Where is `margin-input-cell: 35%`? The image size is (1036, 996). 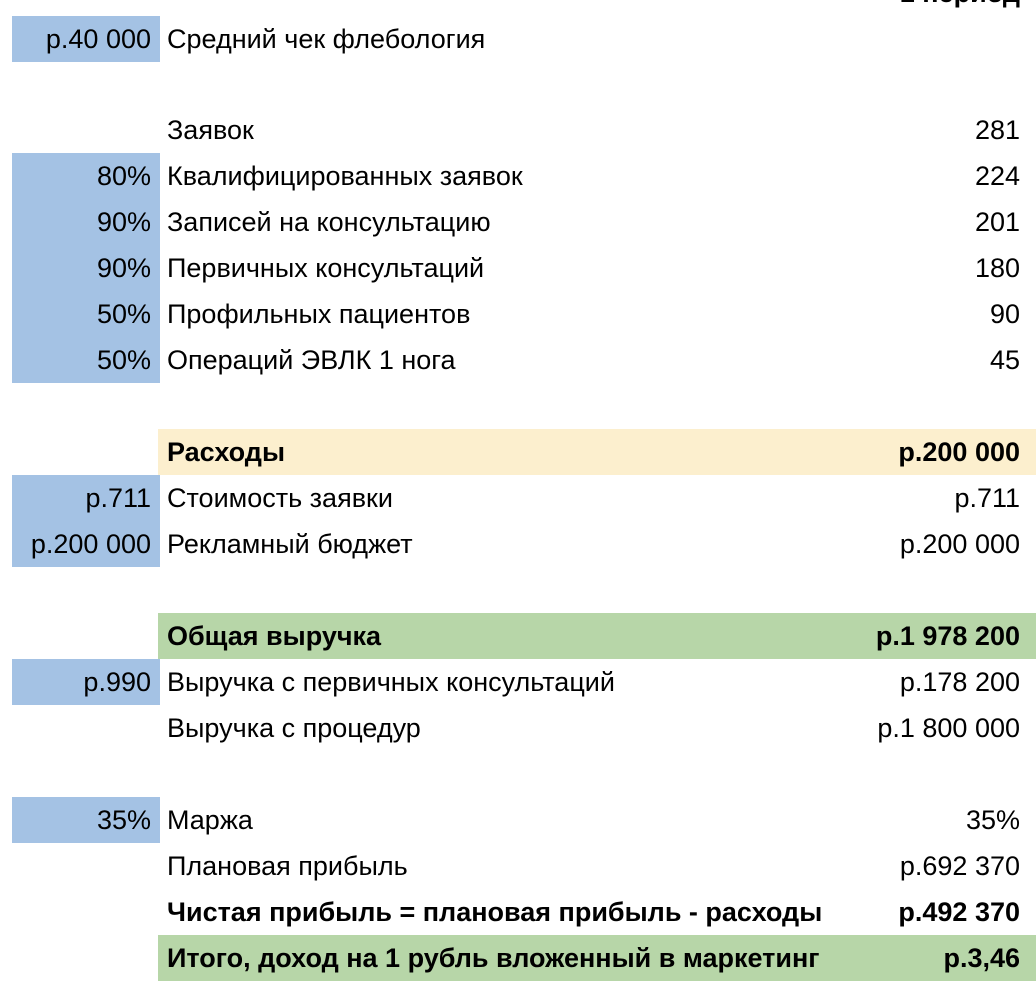 margin-input-cell: 35% is located at coordinates (86, 820).